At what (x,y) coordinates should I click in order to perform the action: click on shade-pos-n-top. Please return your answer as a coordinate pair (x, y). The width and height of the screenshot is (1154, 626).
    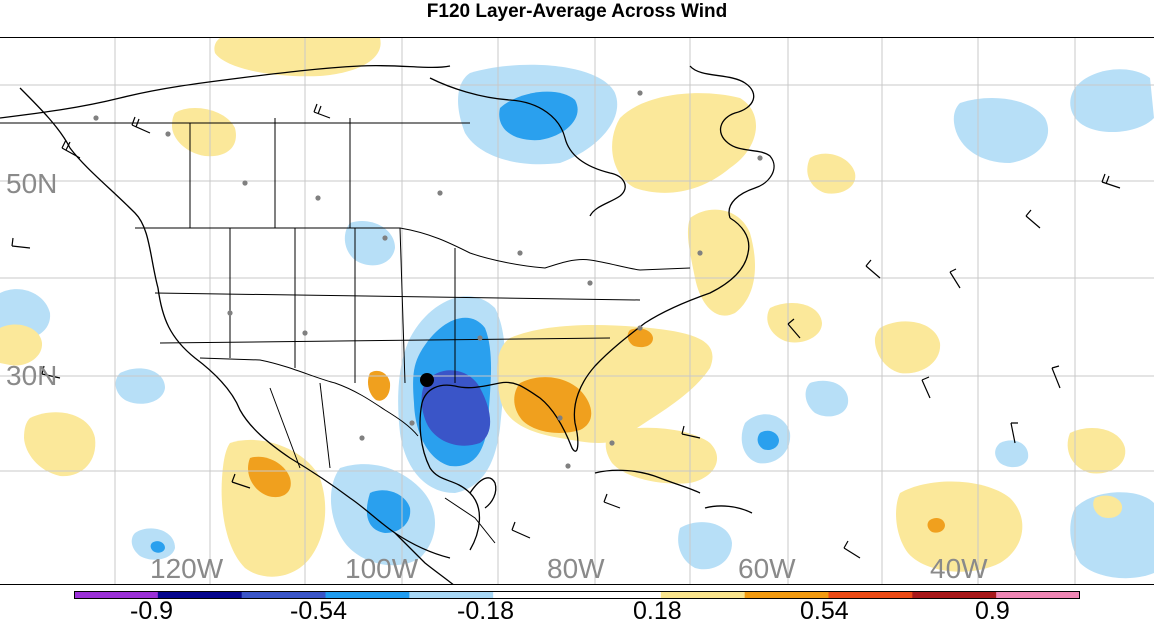
    Looking at the image, I should click on (297, 57).